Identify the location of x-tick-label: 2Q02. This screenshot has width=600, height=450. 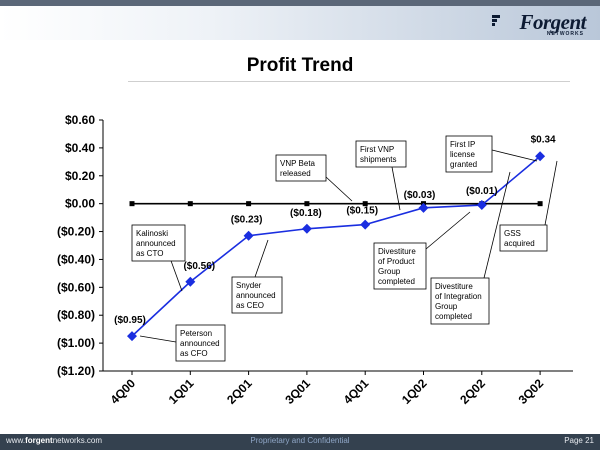
(472, 391).